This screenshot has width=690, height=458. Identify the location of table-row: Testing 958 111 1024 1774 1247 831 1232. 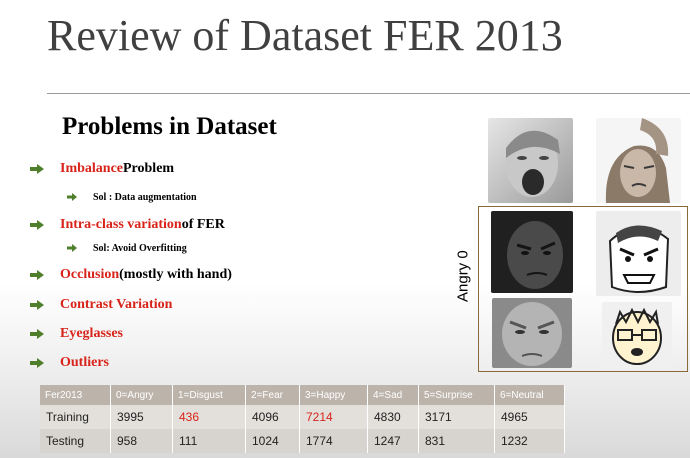
(302, 441).